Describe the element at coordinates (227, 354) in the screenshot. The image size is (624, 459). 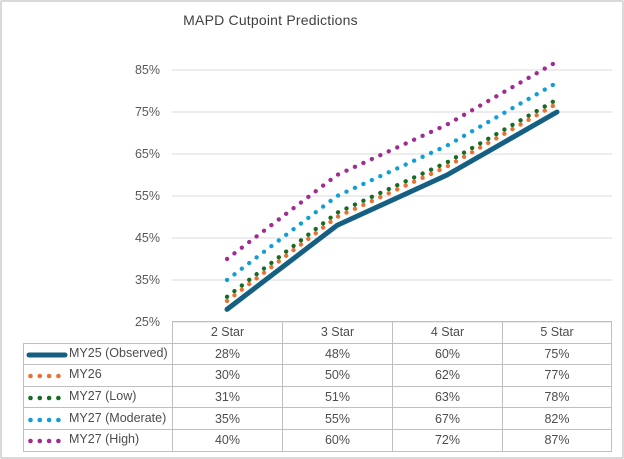
I see `value-cell: 28%` at that location.